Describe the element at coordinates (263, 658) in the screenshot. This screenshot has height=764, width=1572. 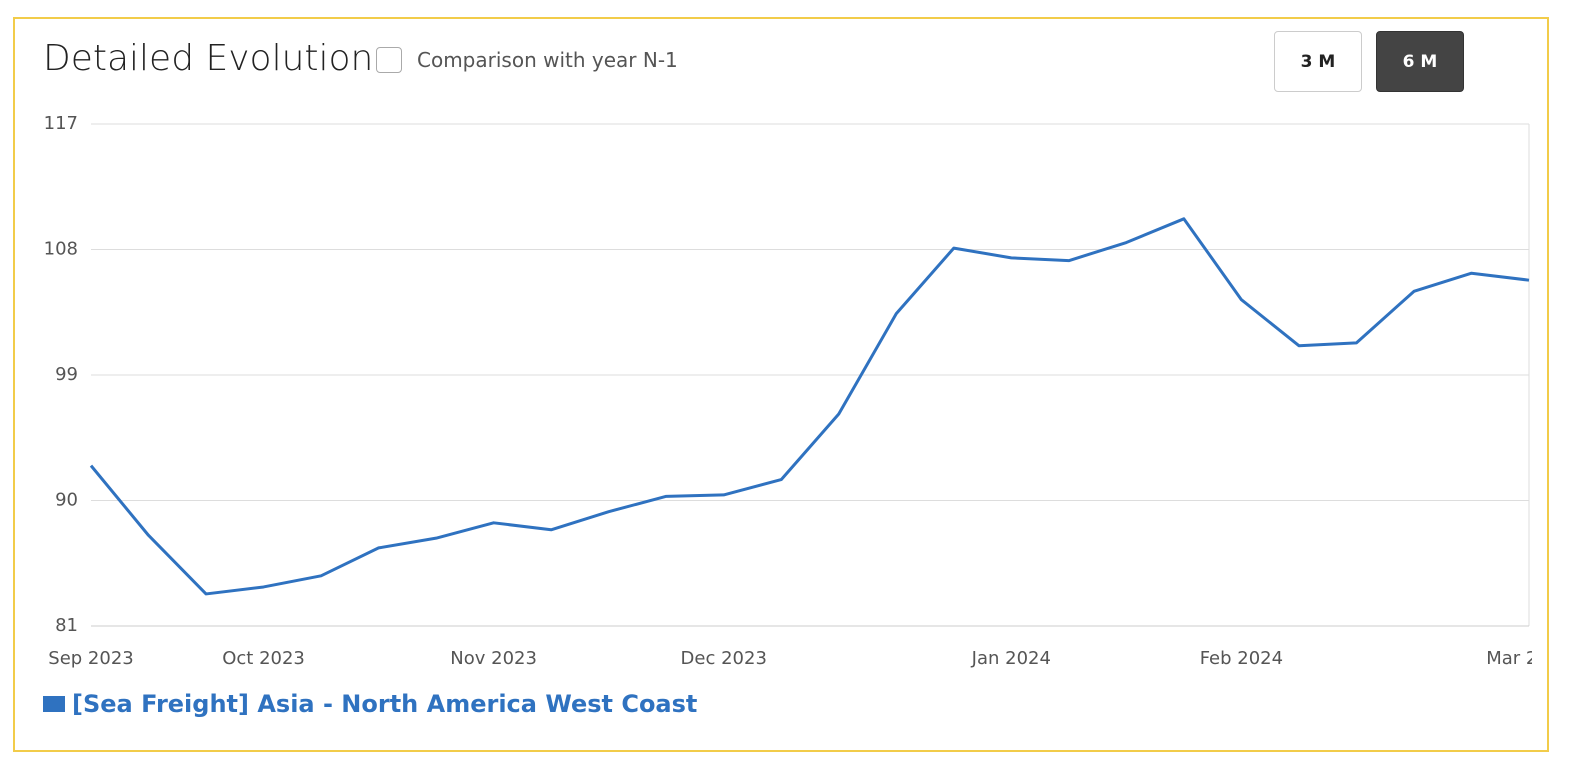
I see `x-tick-label: Oct 2023` at that location.